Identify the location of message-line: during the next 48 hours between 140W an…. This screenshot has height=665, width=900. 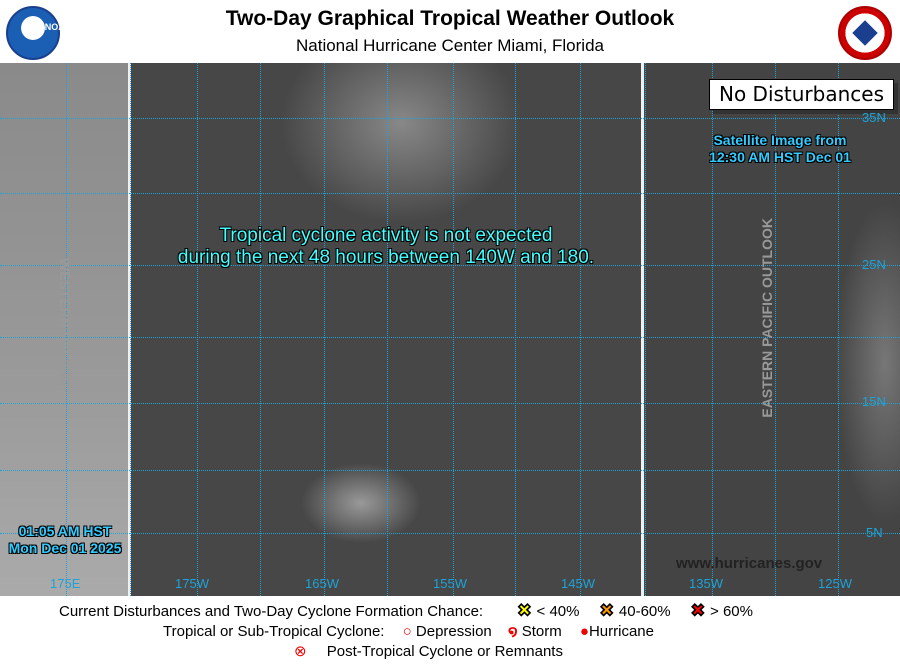
(386, 257).